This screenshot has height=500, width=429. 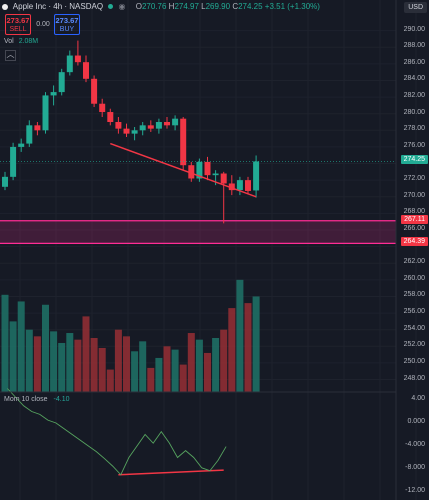 I want to click on symbol-title: Apple Inc · 4h · NASDAQ, so click(x=58, y=6).